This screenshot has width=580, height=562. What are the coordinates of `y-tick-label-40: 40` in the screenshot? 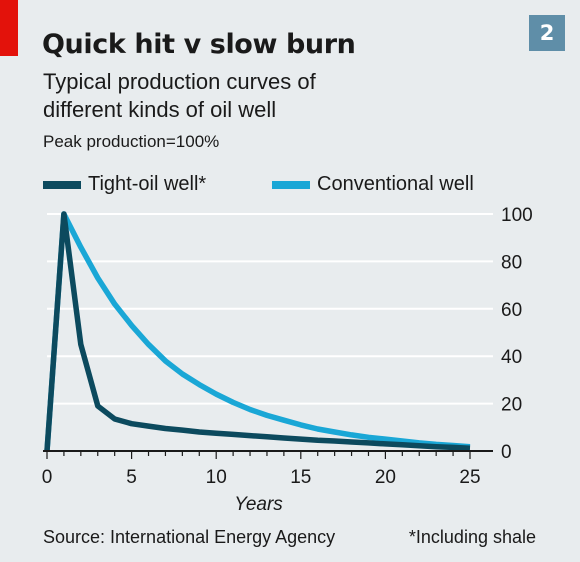 It's located at (511, 357).